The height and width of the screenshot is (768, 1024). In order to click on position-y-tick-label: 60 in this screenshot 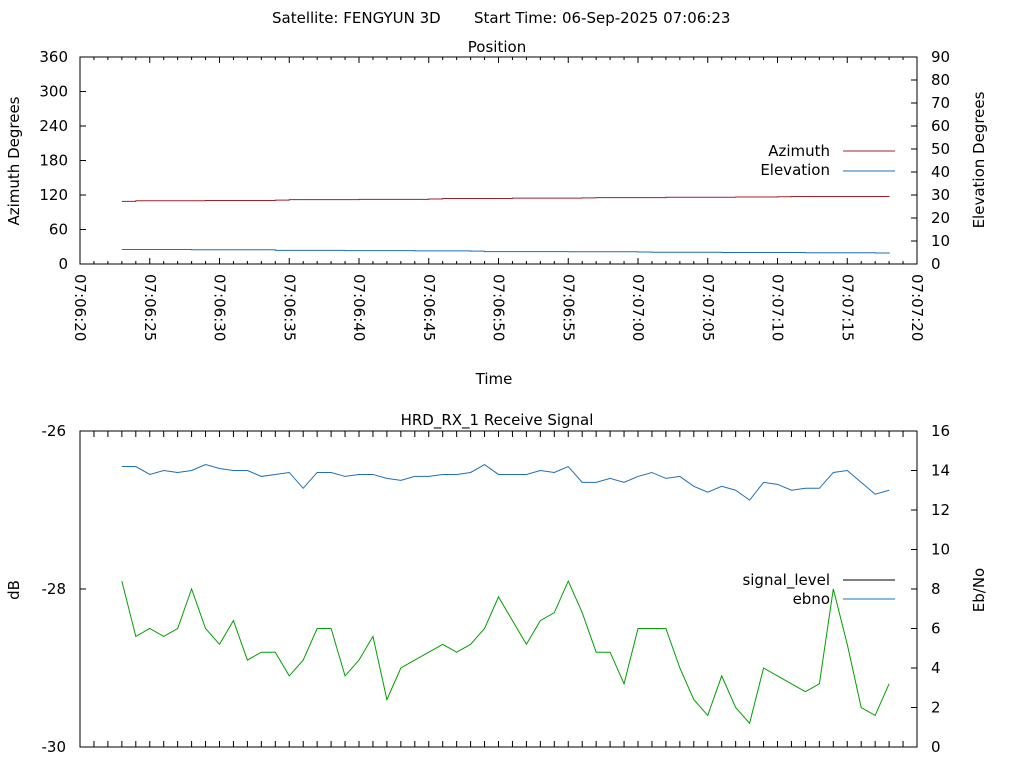, I will do `click(58, 230)`.